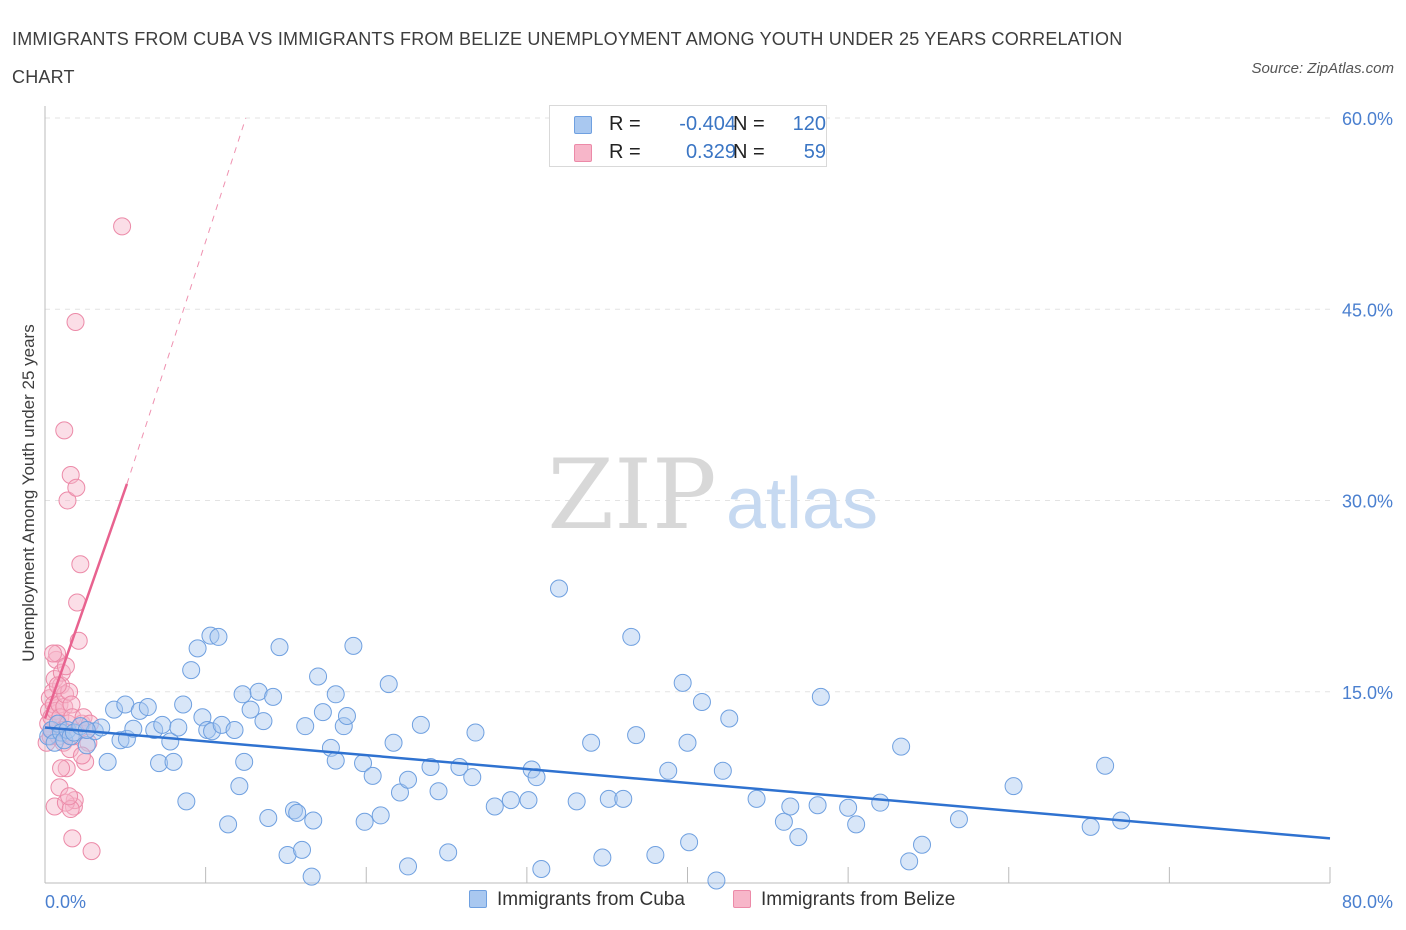 The height and width of the screenshot is (930, 1406). I want to click on y-tick-label: 15.0%, so click(1367, 693).